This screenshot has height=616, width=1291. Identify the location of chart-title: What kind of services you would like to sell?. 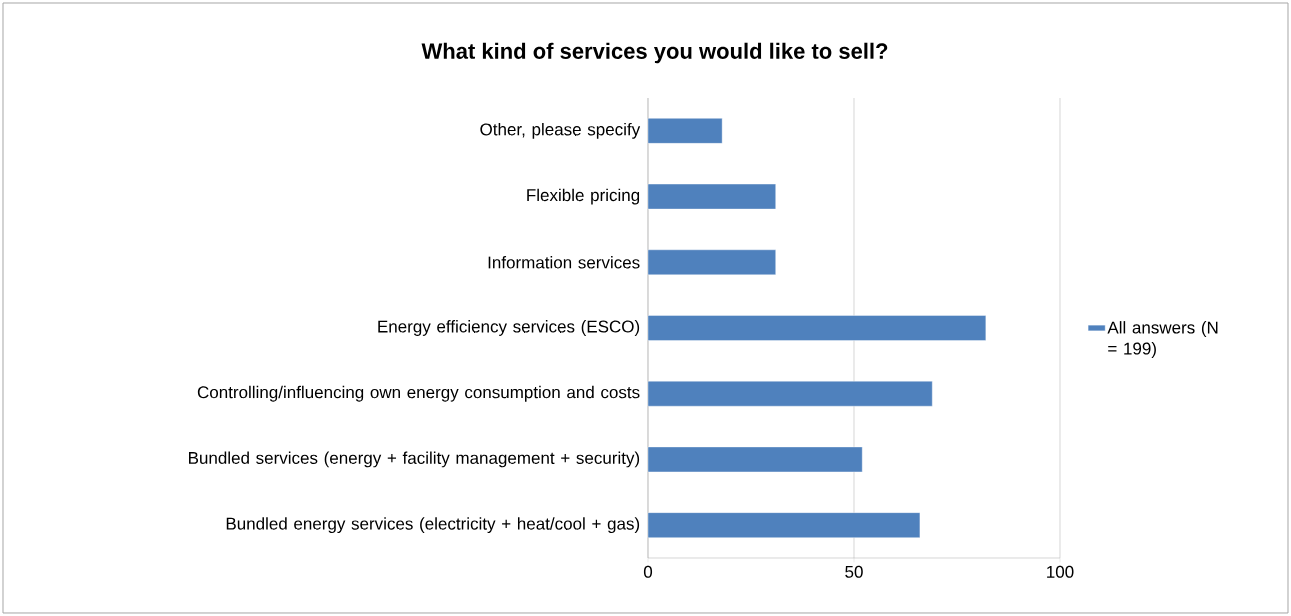
(654, 53).